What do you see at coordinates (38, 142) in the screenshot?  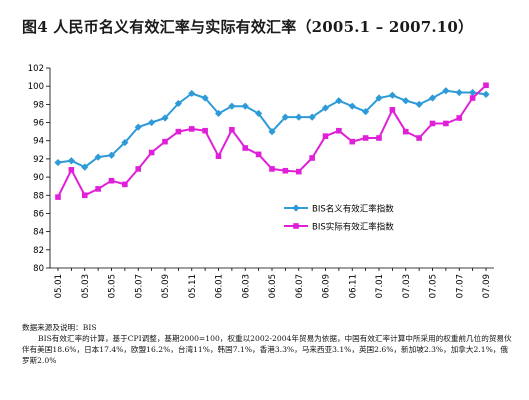 I see `y-tick-label: 94` at bounding box center [38, 142].